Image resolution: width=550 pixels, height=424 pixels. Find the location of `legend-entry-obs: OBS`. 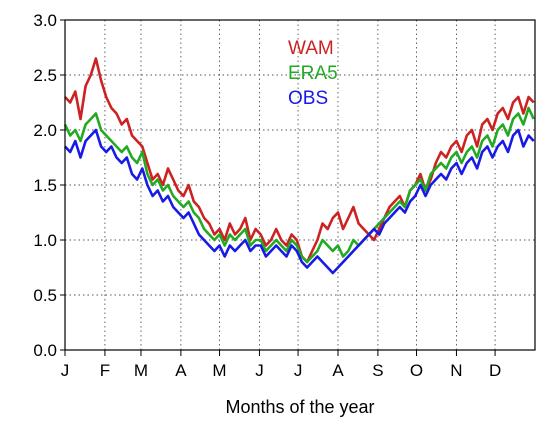

legend-entry-obs: OBS is located at coordinates (308, 98).